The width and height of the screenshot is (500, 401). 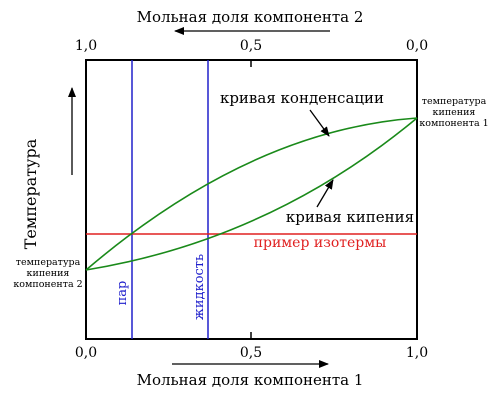 I want to click on bottom-tick-label: 0,5, so click(x=251, y=353).